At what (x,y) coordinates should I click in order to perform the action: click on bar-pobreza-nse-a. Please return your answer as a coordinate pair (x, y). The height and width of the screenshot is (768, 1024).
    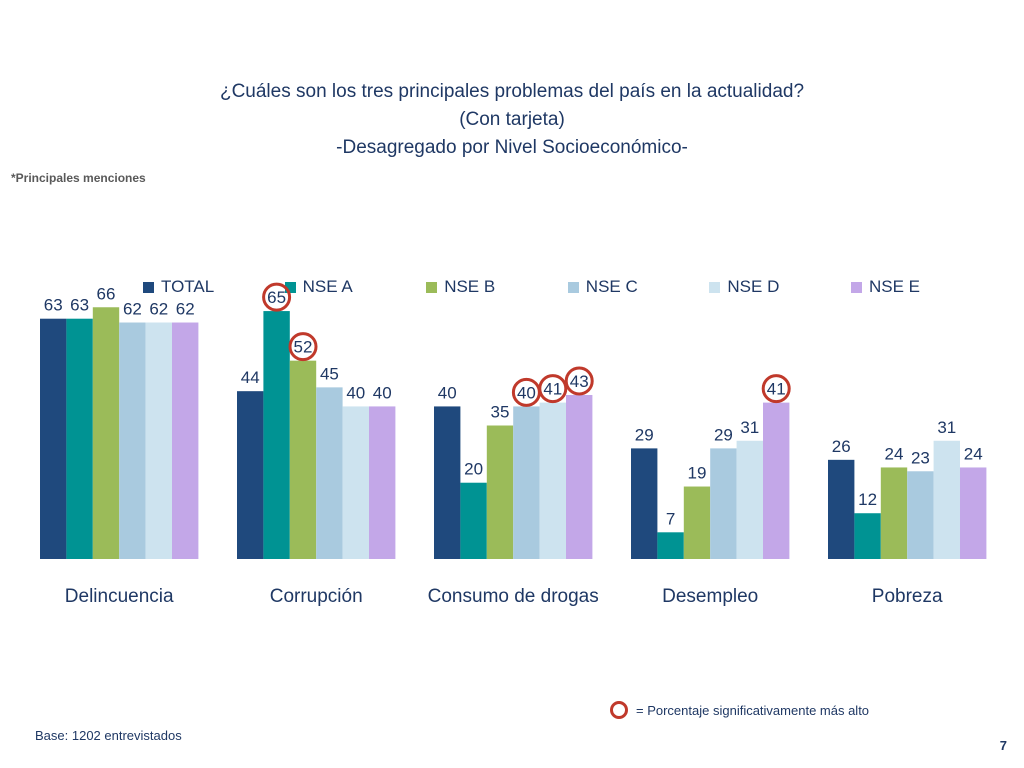
    Looking at the image, I should click on (867, 536).